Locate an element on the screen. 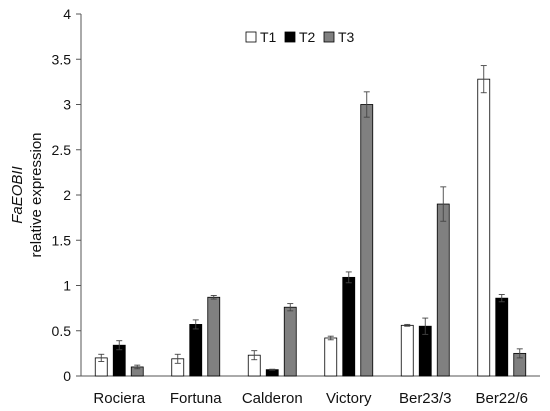 The image size is (550, 411). legend-swatch-t1 is located at coordinates (251, 37).